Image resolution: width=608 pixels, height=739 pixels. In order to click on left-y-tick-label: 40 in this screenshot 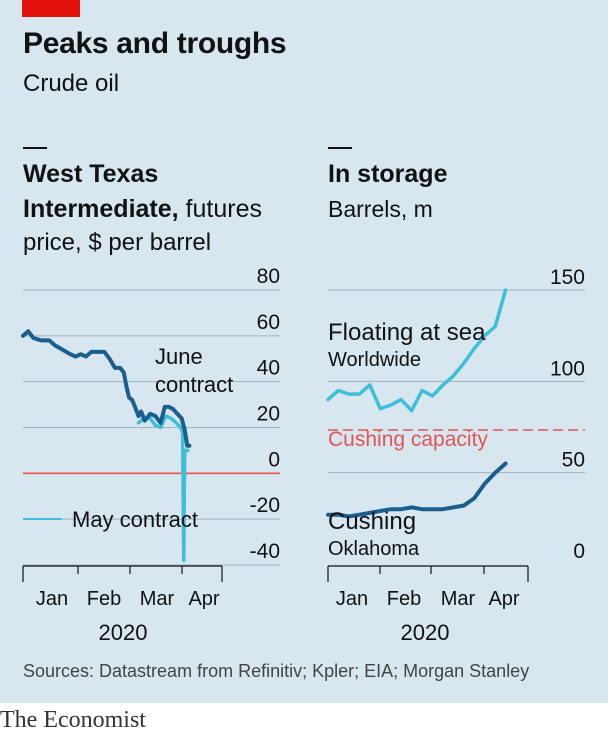, I will do `click(268, 368)`.